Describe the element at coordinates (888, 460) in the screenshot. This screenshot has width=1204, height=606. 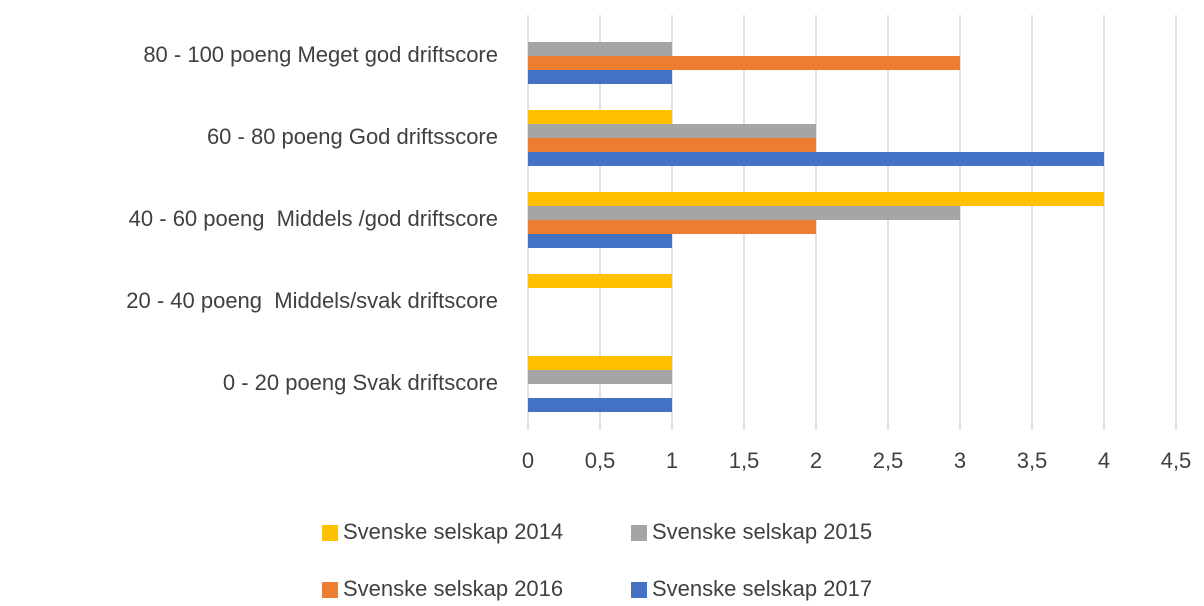
I see `x-tick-label: 2,5` at that location.